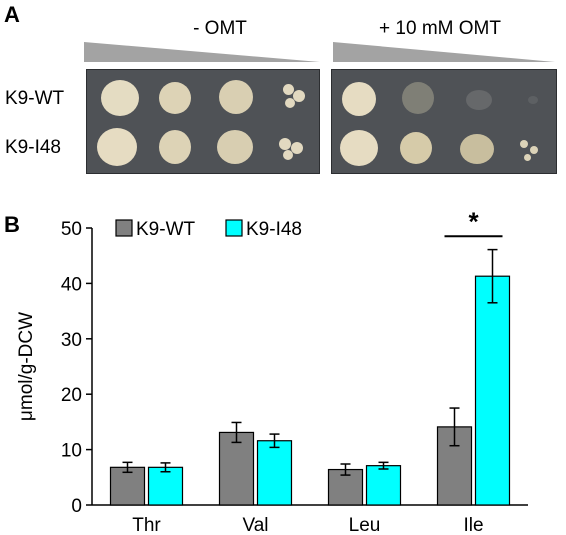 Image resolution: width=566 pixels, height=535 pixels. What do you see at coordinates (71, 284) in the screenshot?
I see `y-tick-label: 40` at bounding box center [71, 284].